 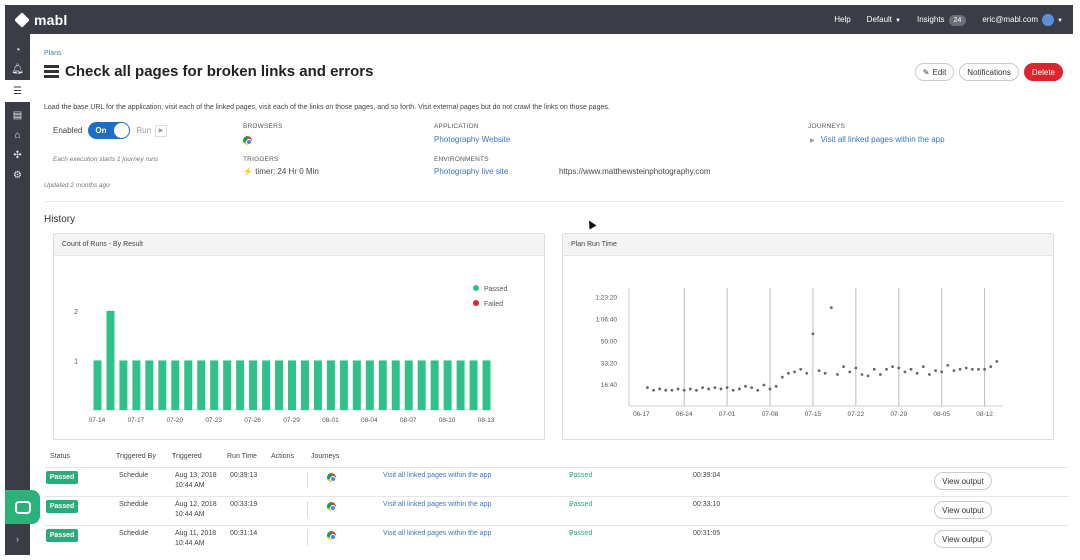 I want to click on journey-link: ▶ Visit all linked pages within the app, so click(x=877, y=139).